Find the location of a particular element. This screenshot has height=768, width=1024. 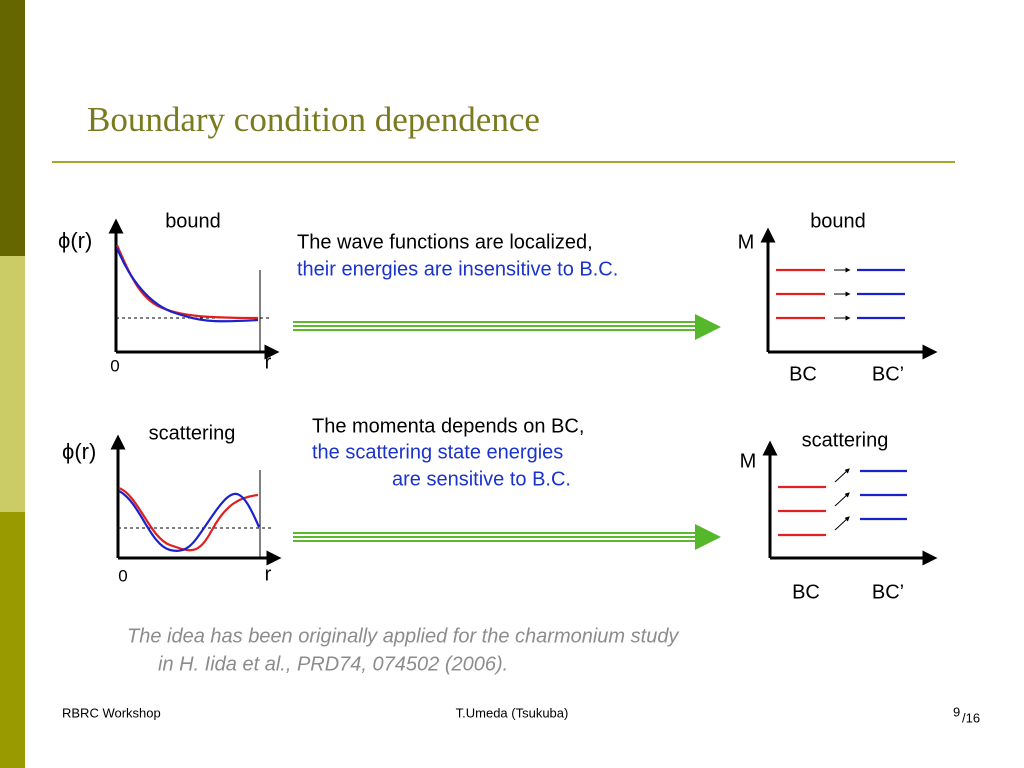

wave-label: scattering is located at coordinates (192, 433).